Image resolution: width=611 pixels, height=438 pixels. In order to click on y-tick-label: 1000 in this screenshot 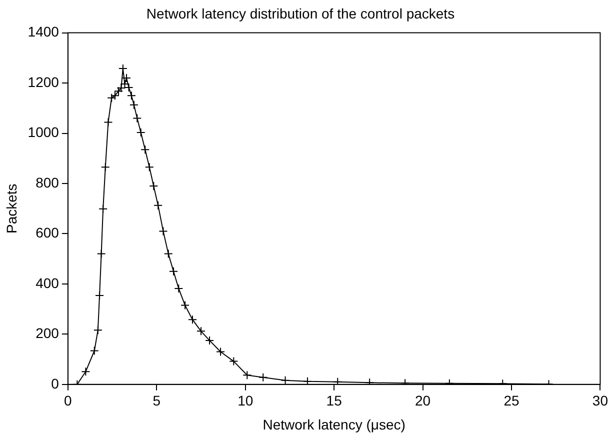, I will do `click(44, 132)`.